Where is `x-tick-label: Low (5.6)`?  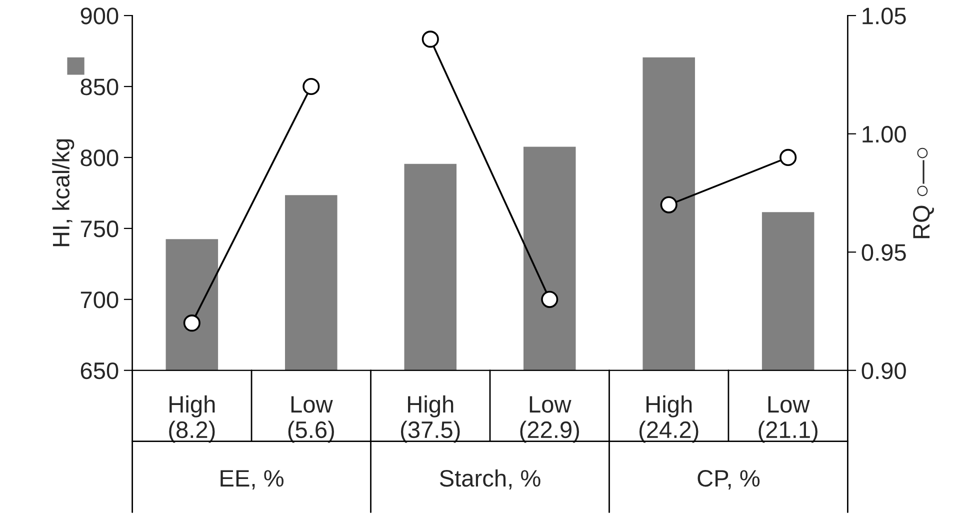
x-tick-label: Low (5.6) is located at coordinates (311, 419).